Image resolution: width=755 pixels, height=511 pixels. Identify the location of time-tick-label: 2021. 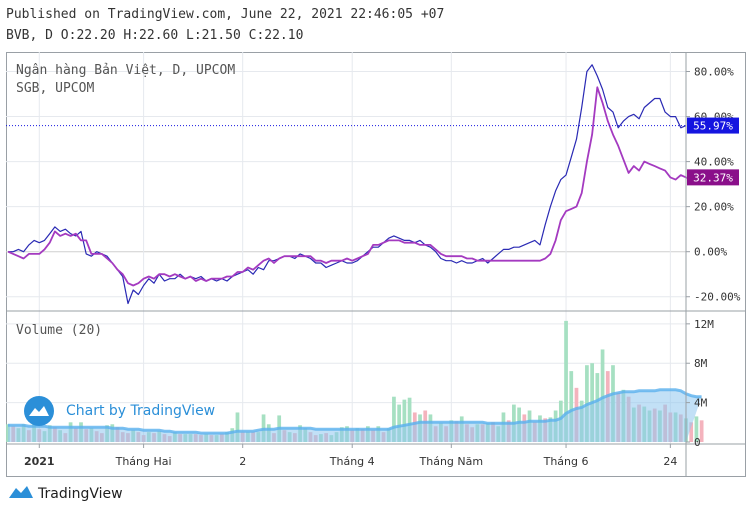
(39, 461).